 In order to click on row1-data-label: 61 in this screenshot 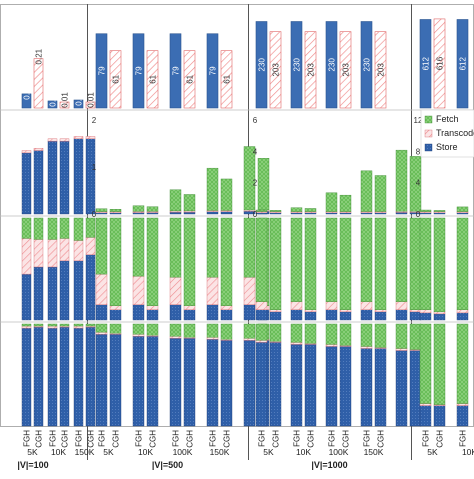, I will do `click(227, 78)`.